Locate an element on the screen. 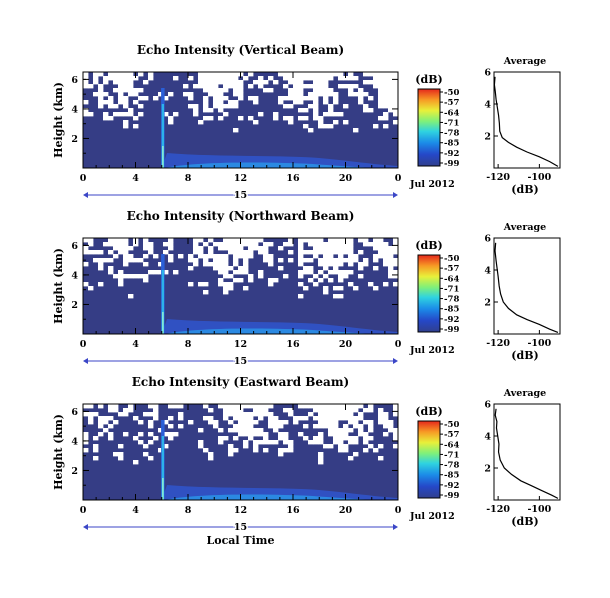 This screenshot has width=610, height=598. colorbar-tick-label: -71 is located at coordinates (451, 289).